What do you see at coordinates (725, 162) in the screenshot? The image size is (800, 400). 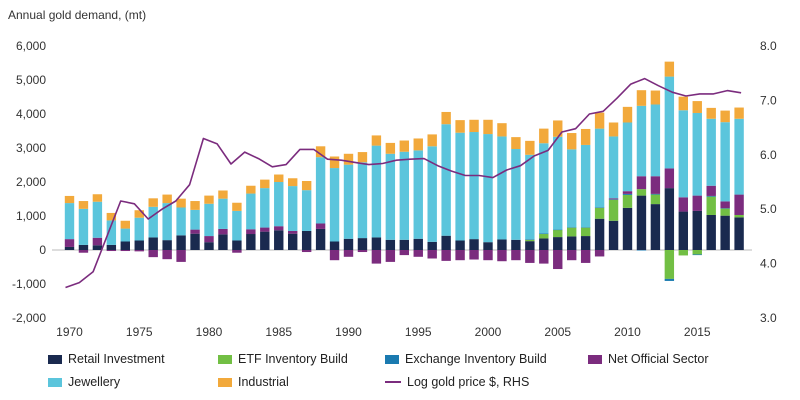 I see `bar-jewellery-2017` at bounding box center [725, 162].